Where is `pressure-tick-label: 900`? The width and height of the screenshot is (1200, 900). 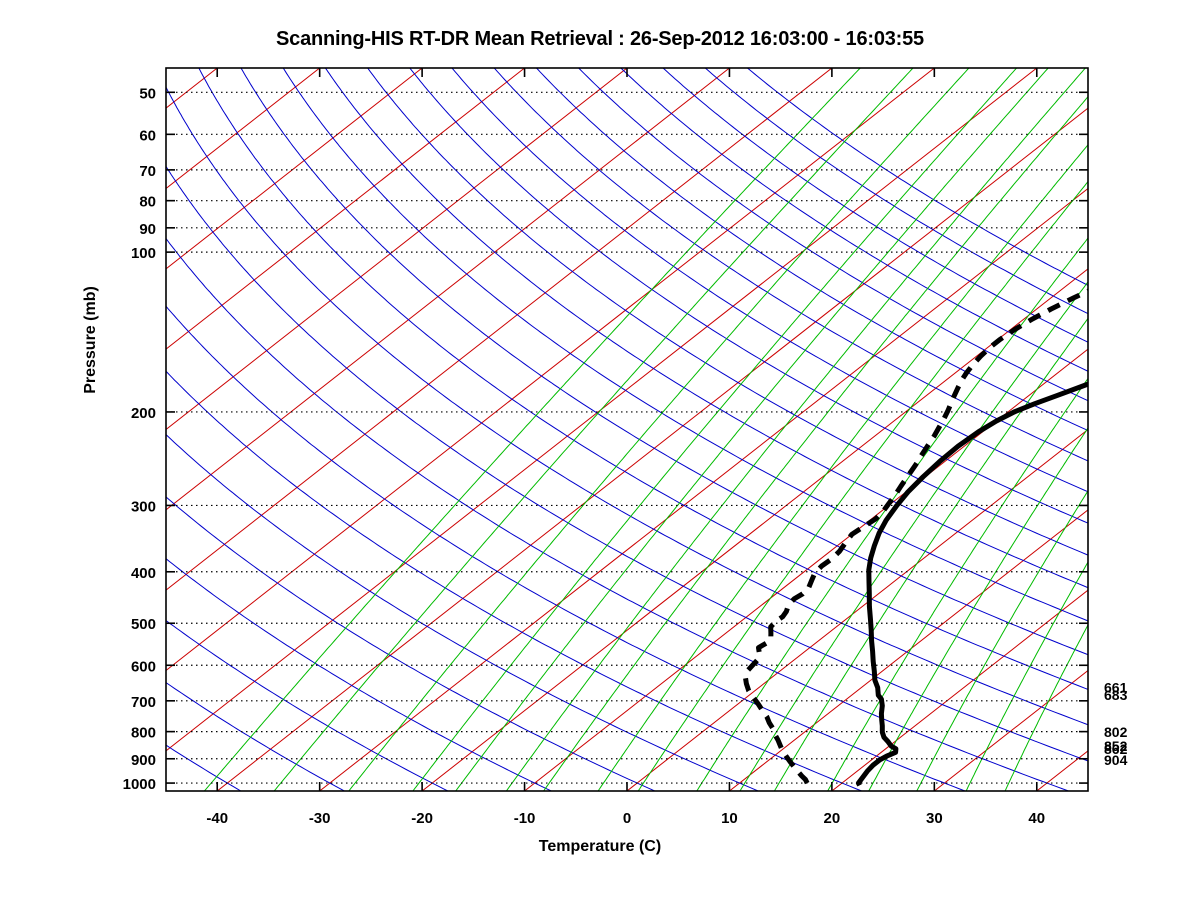 pressure-tick-label: 900 is located at coordinates (143, 760).